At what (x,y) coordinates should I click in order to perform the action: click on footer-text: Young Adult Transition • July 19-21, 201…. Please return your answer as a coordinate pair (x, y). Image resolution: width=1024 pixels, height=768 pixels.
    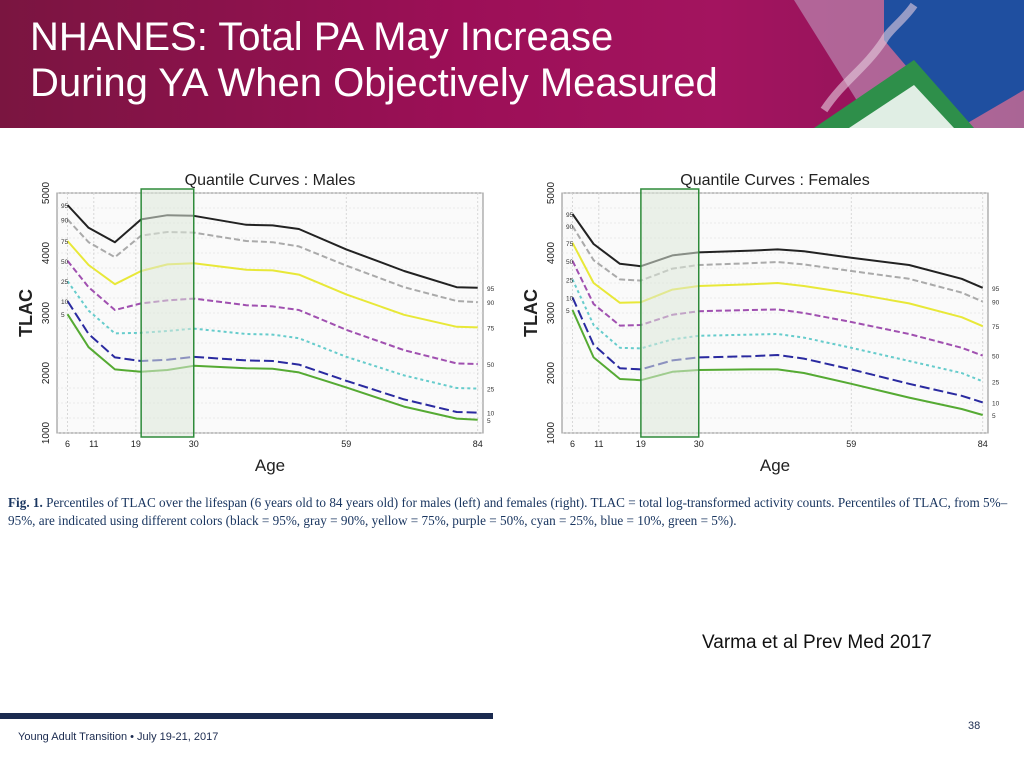
    Looking at the image, I should click on (118, 737).